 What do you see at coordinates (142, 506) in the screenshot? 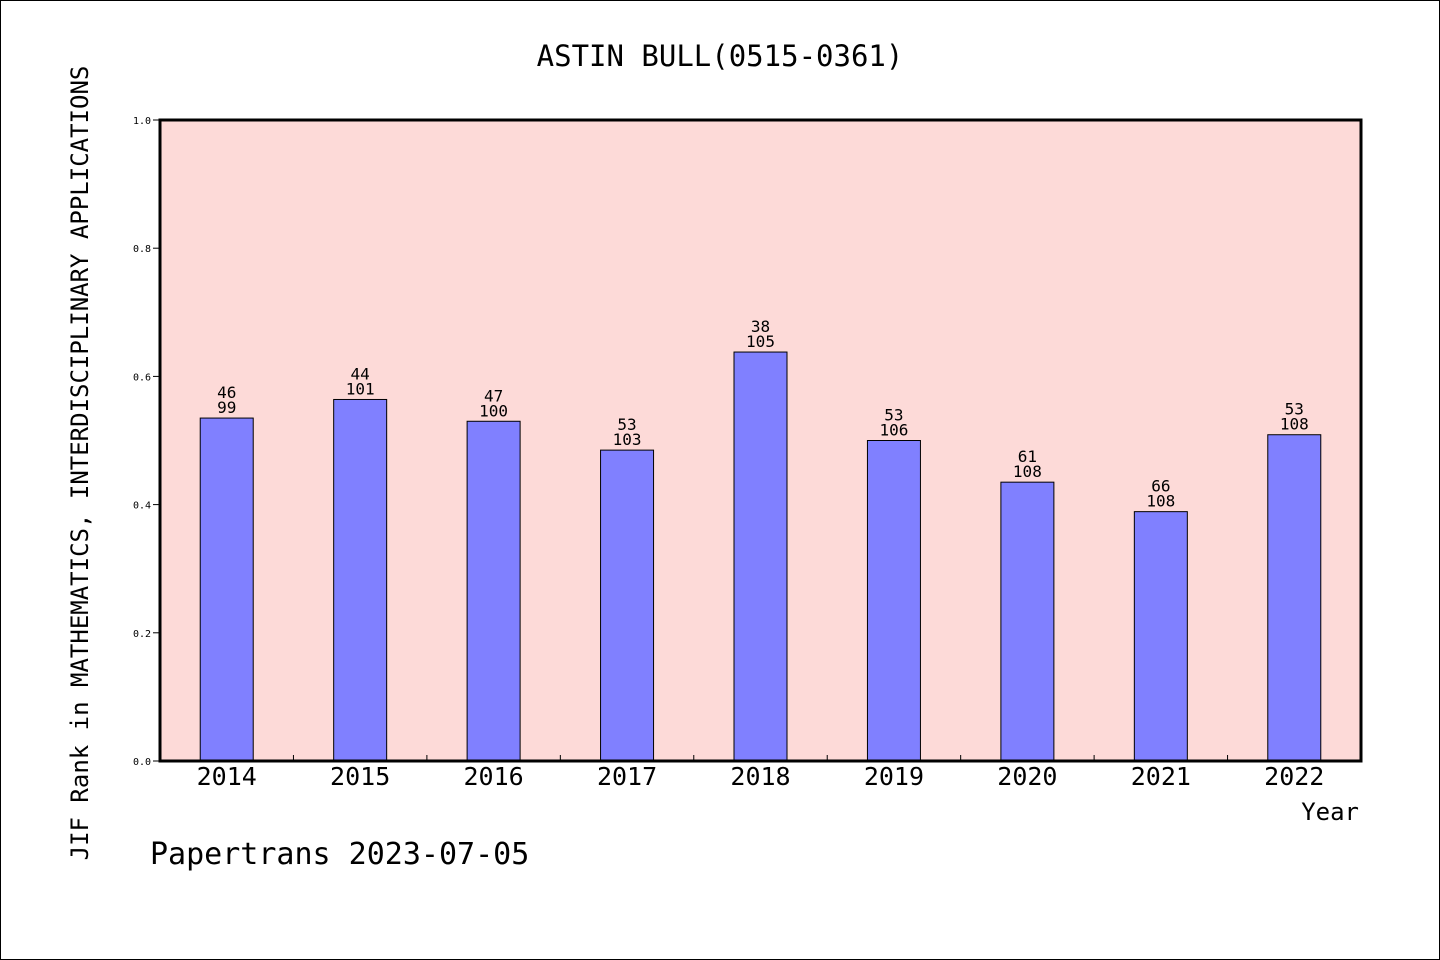
I see `y-tick-label: 0.4` at bounding box center [142, 506].